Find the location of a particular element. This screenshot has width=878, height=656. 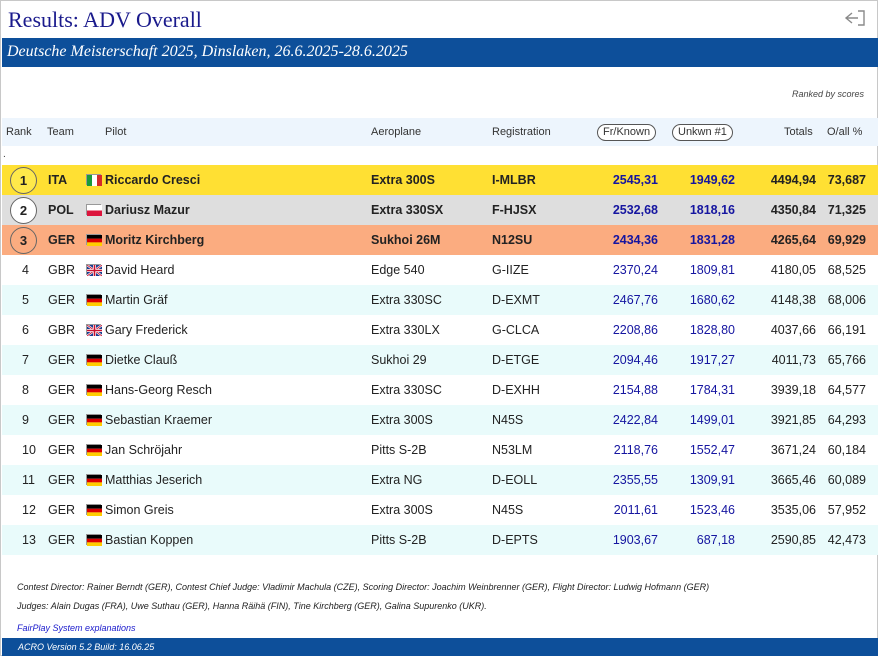

pilot-cell: Martin Gräf is located at coordinates (136, 300).